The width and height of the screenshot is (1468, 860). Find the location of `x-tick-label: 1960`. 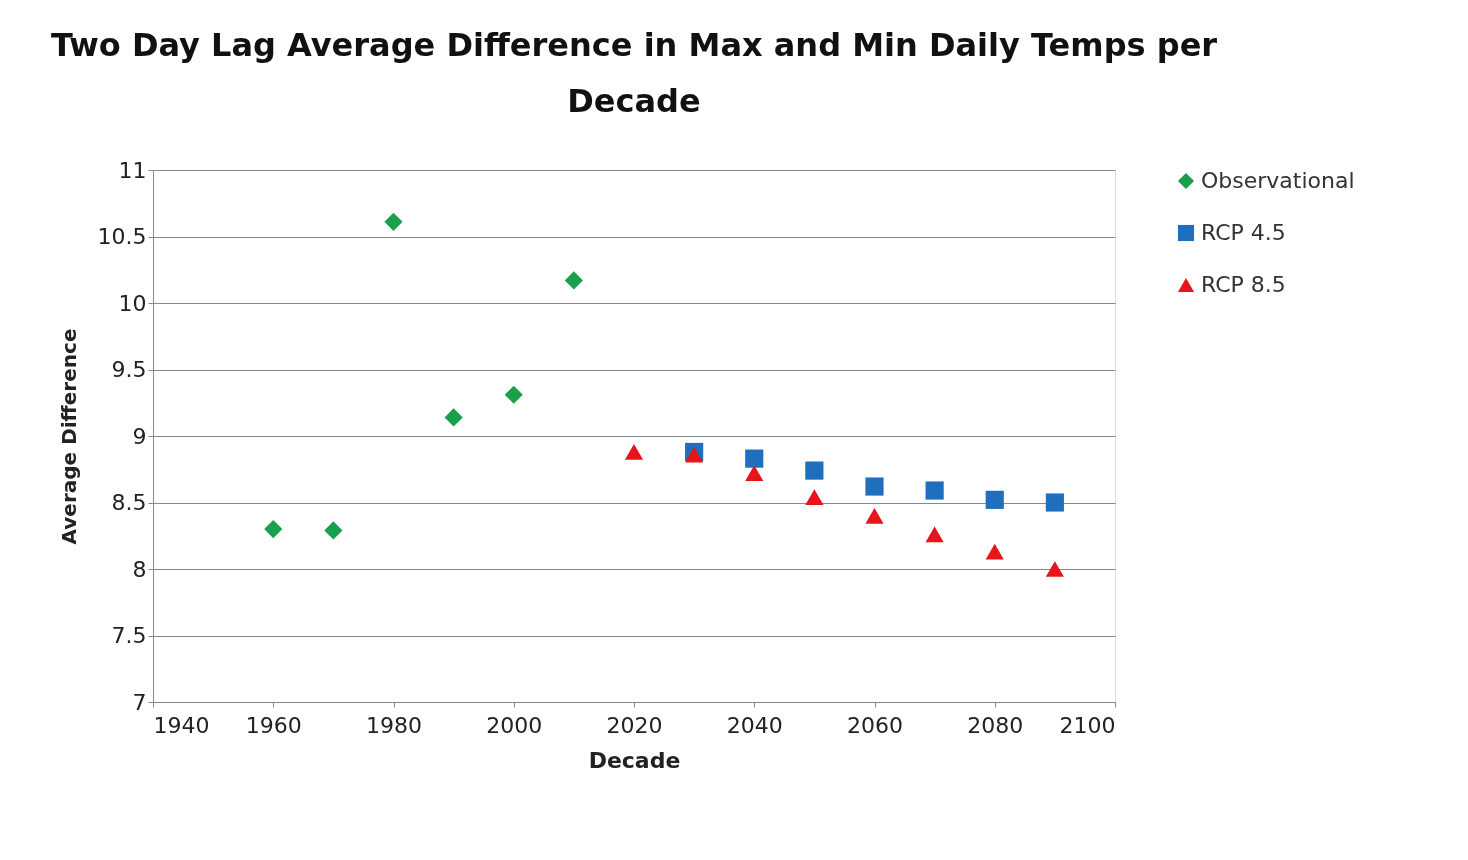

x-tick-label: 1960 is located at coordinates (273, 725).